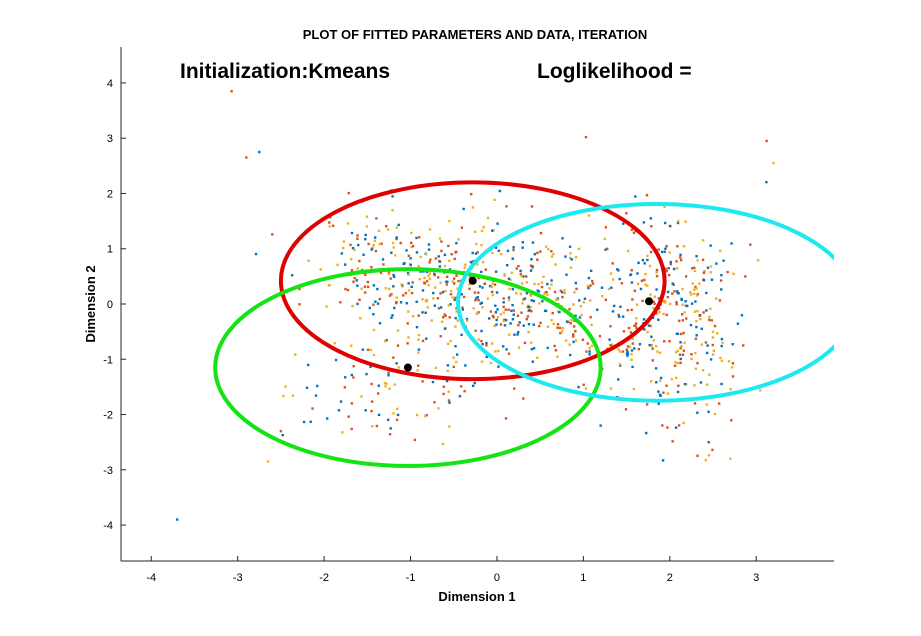 The height and width of the screenshot is (636, 921). I want to click on loglikelihood-annotation: Loglikelihood =, so click(614, 71).